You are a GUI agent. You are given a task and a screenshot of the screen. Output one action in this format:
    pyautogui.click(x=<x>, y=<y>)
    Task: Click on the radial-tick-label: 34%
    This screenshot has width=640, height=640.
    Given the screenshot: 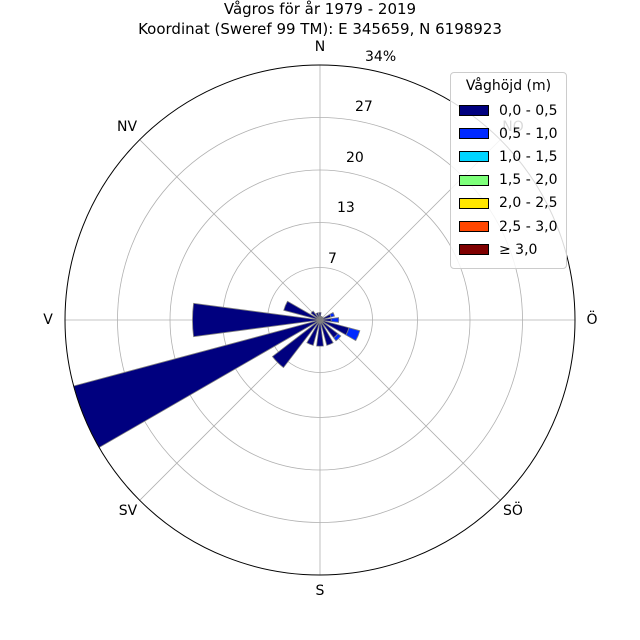 What is the action you would take?
    pyautogui.click(x=381, y=57)
    